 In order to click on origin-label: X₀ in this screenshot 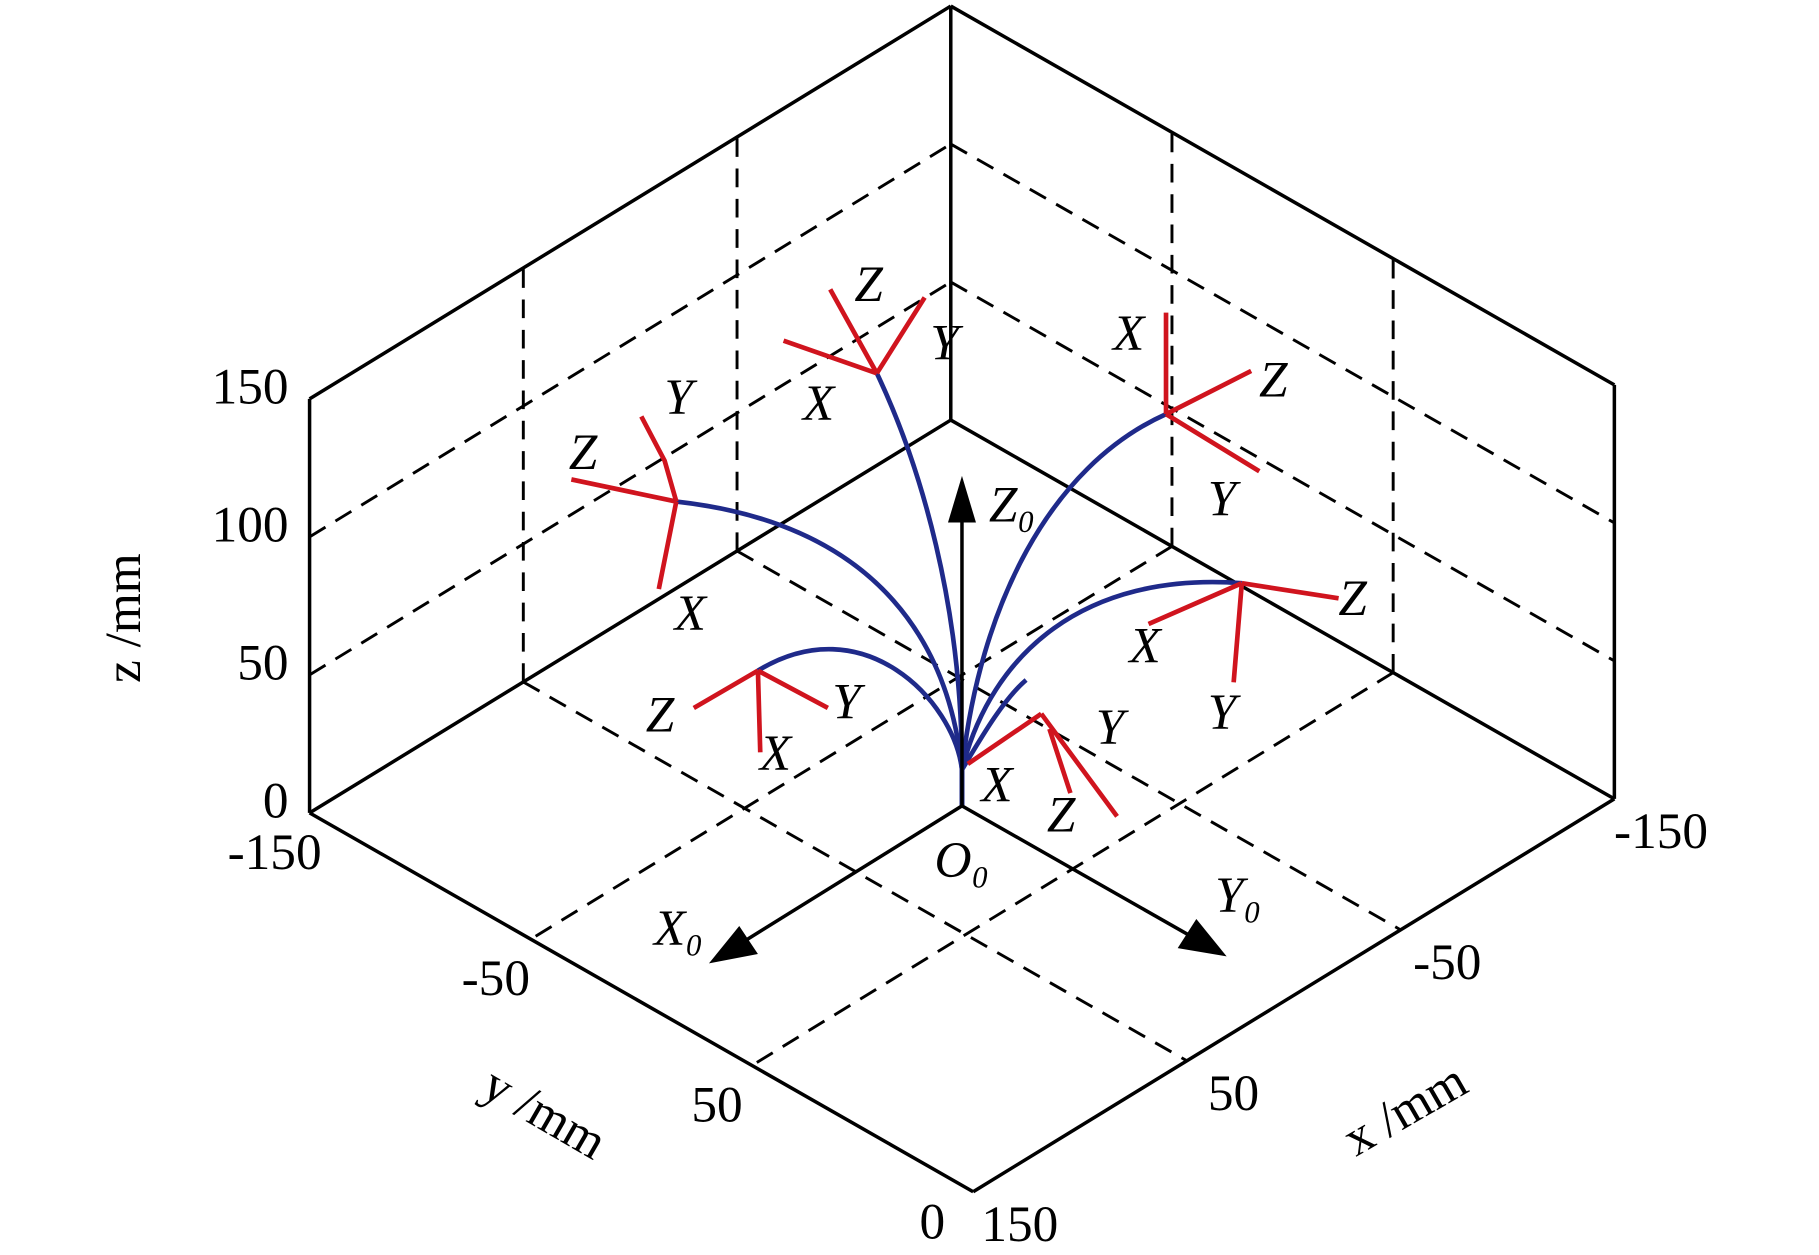, I will do `click(677, 928)`.